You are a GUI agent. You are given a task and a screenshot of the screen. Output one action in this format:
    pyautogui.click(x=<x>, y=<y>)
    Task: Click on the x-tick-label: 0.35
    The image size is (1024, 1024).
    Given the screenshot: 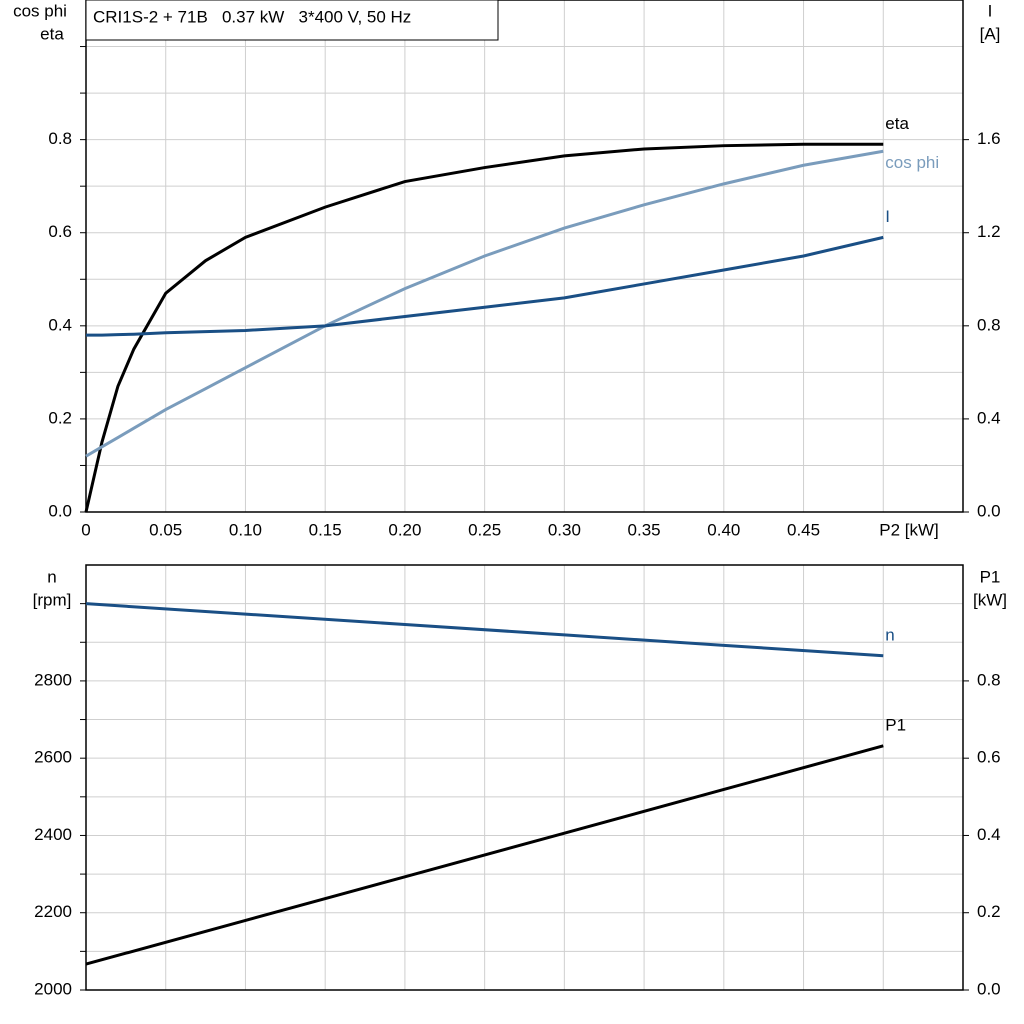 What is the action you would take?
    pyautogui.click(x=644, y=529)
    